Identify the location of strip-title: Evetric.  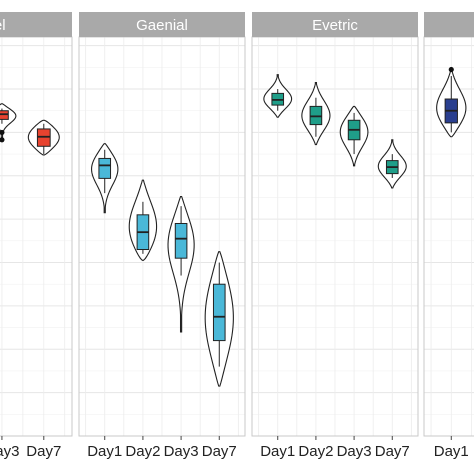
(335, 25).